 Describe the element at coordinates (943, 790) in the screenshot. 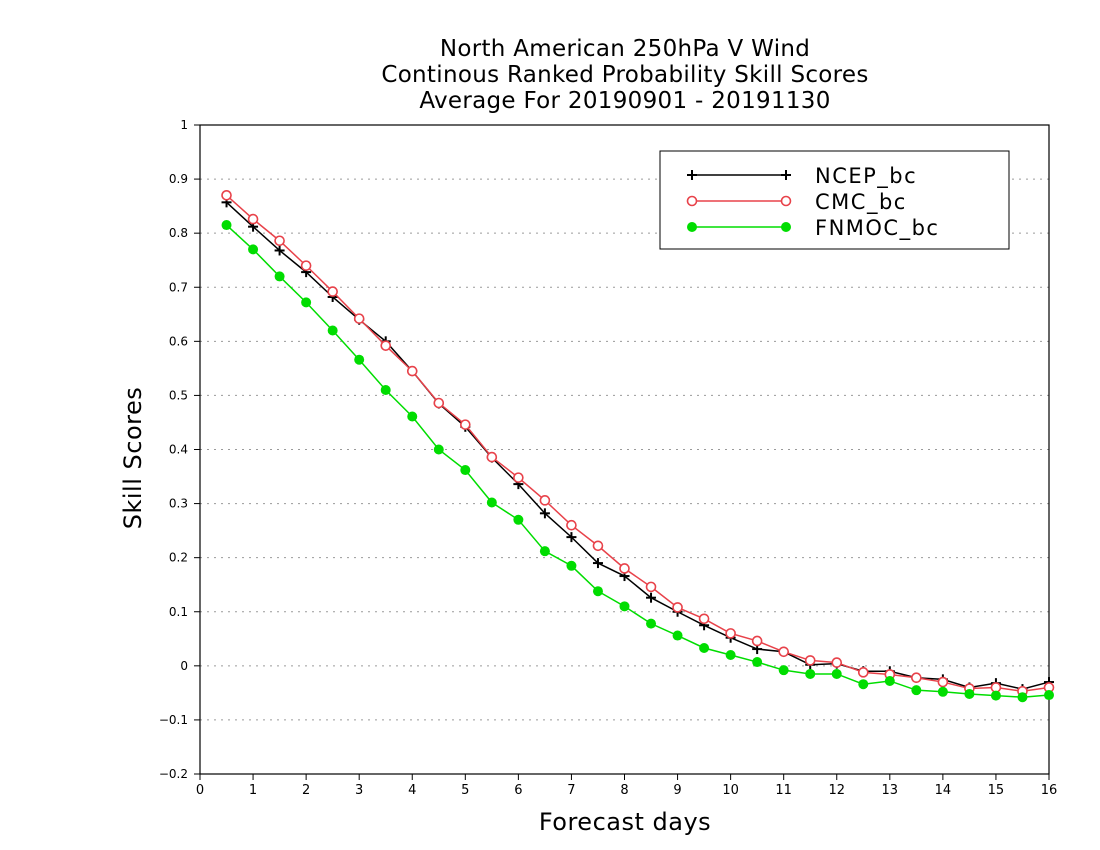

I see `x-tick-label: 14` at that location.